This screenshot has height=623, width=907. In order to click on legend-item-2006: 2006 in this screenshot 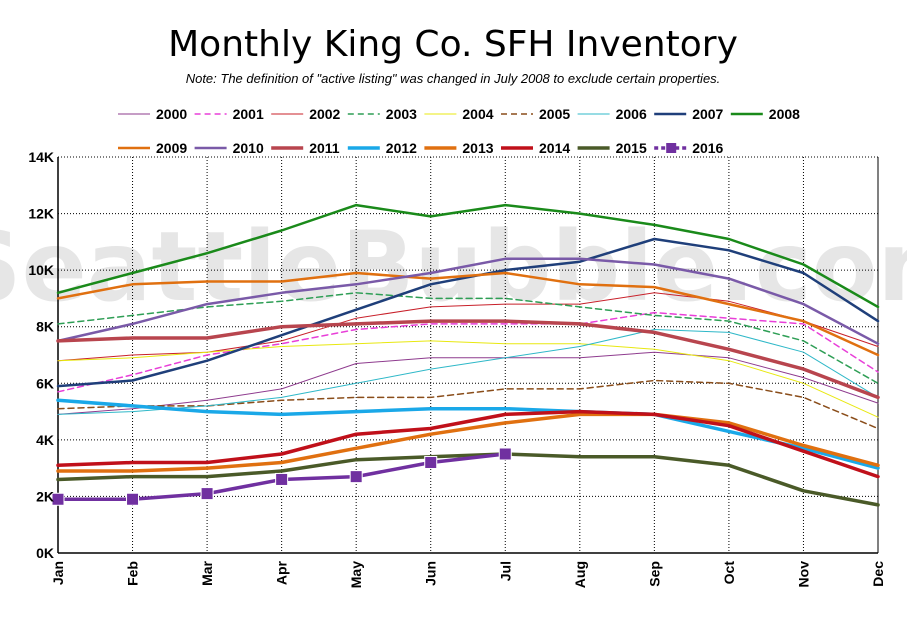, I will do `click(612, 114)`.